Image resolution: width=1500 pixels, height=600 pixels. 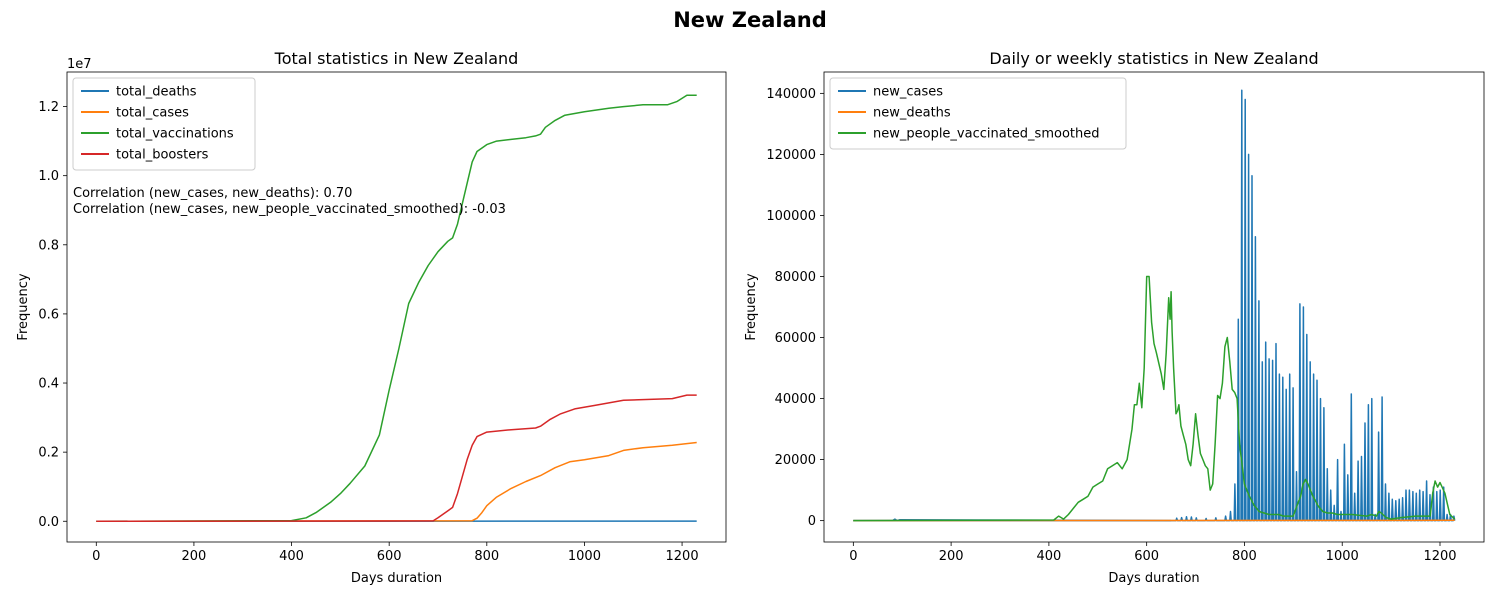 I want to click on series-line-total_cases, so click(x=396, y=482).